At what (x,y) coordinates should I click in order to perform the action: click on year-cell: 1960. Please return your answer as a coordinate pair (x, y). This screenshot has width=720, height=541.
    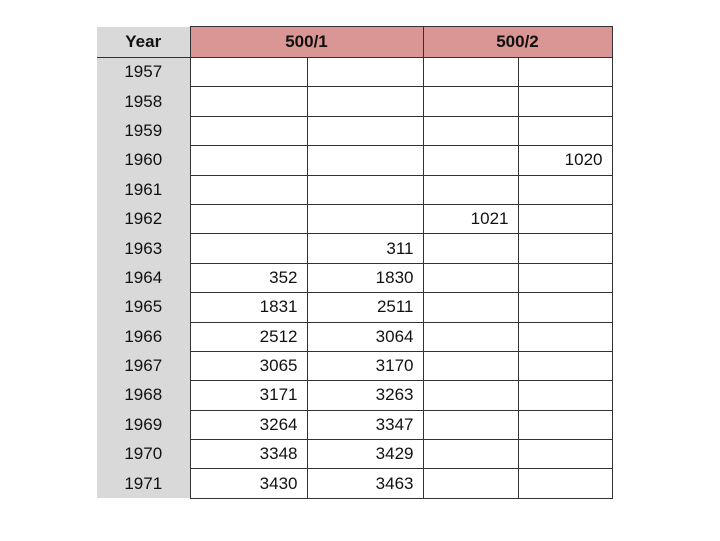
    Looking at the image, I should click on (143, 160).